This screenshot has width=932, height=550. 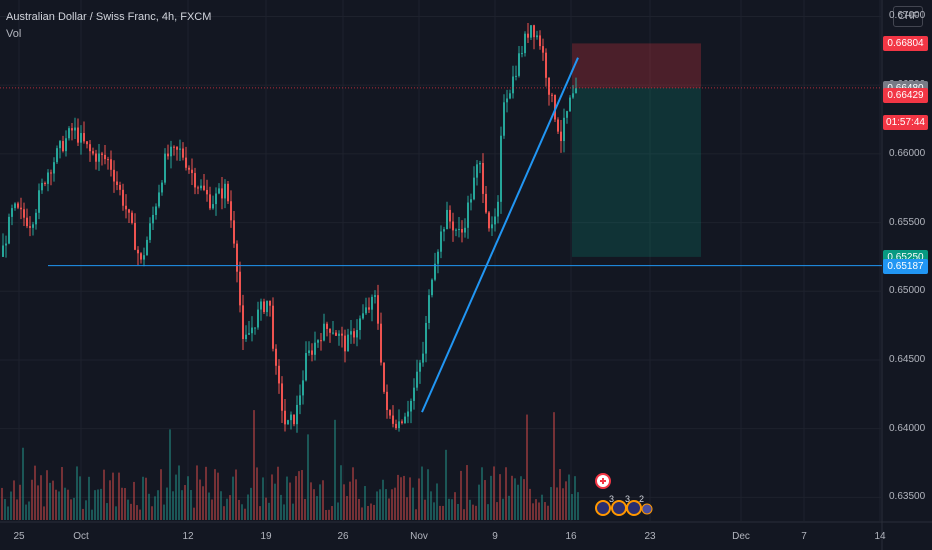 I want to click on volume-indicator-label: Vol, so click(x=14, y=34).